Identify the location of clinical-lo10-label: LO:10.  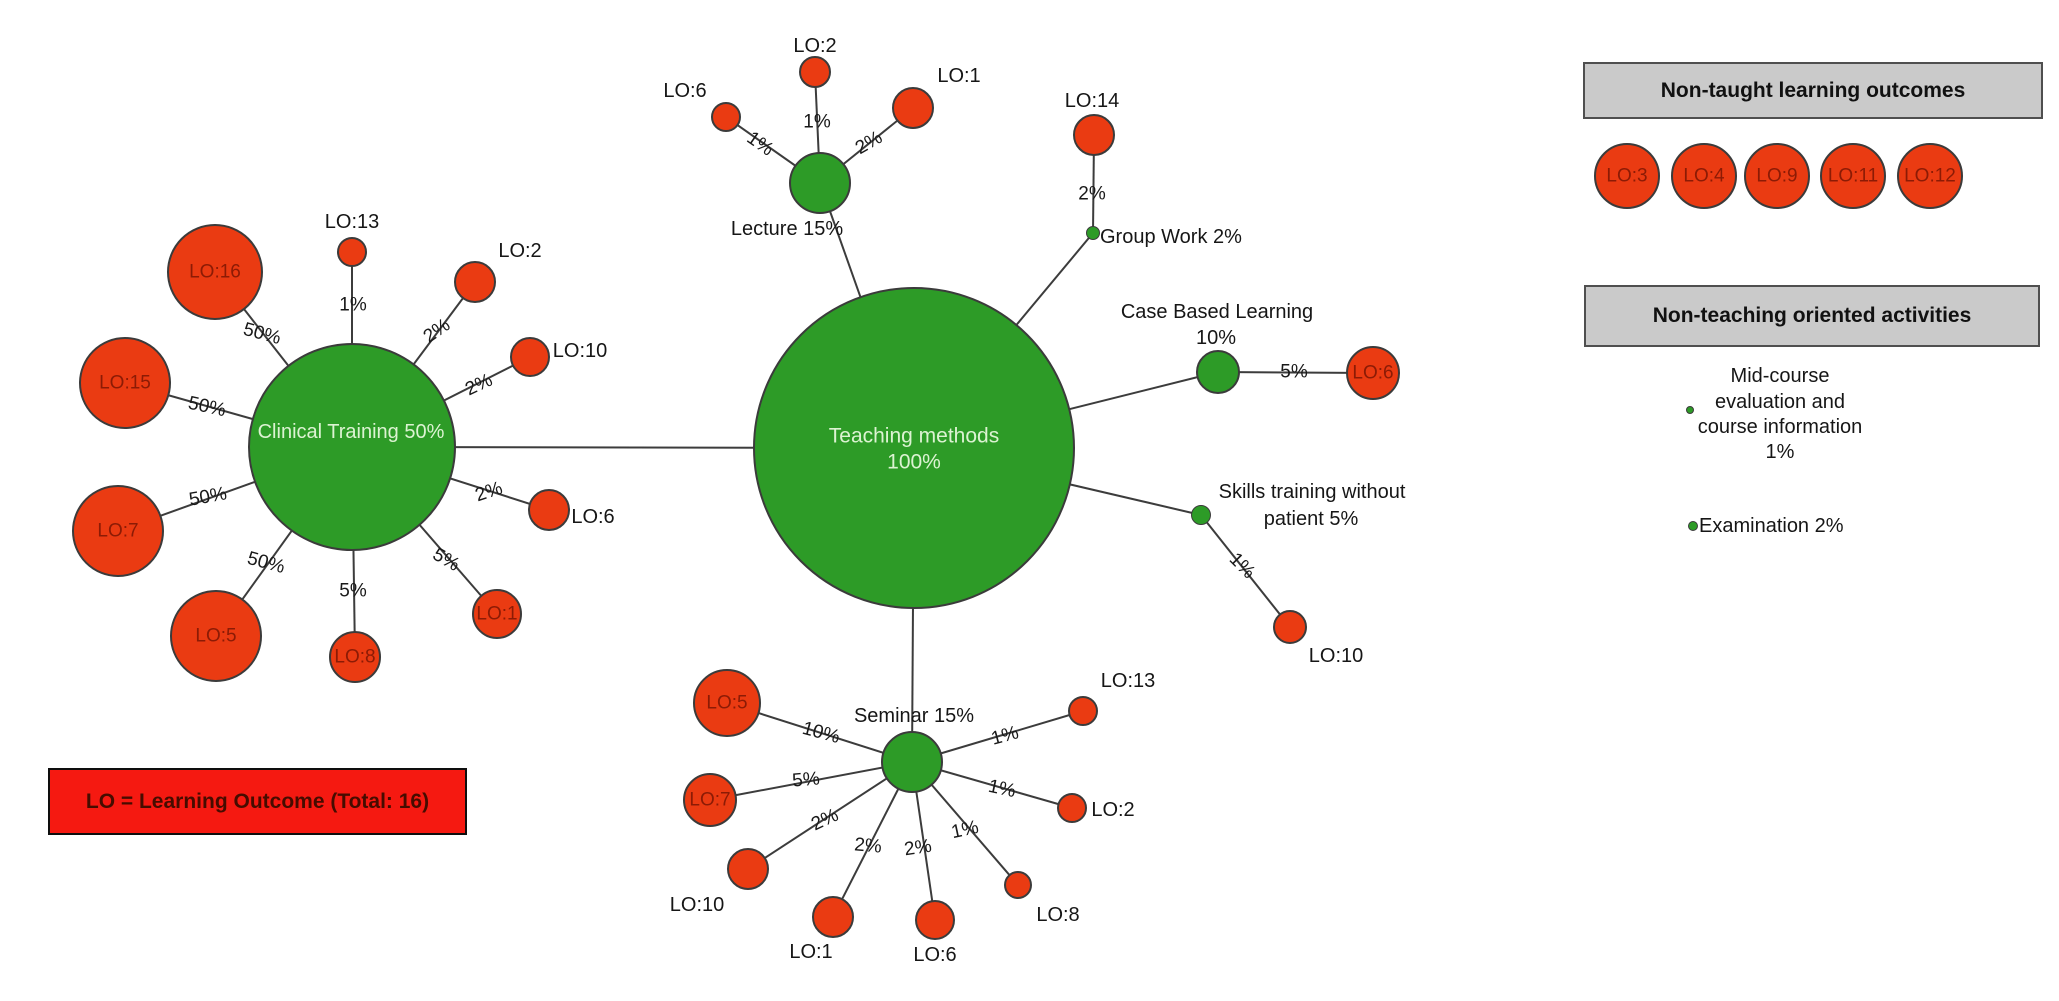
(580, 351).